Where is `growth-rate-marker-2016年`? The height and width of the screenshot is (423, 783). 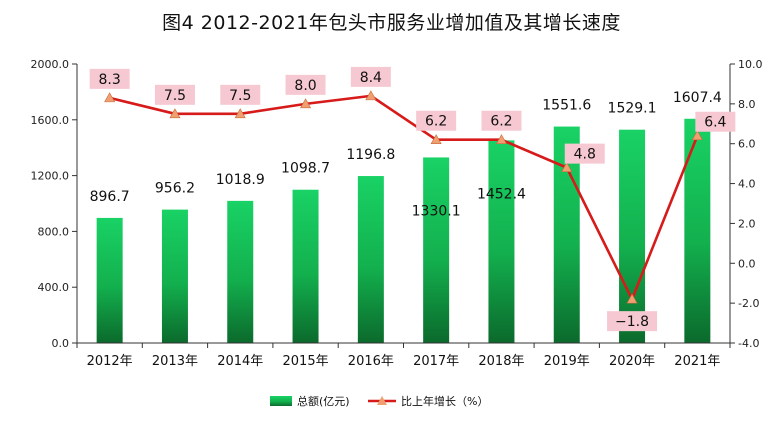
growth-rate-marker-2016年 is located at coordinates (371, 95).